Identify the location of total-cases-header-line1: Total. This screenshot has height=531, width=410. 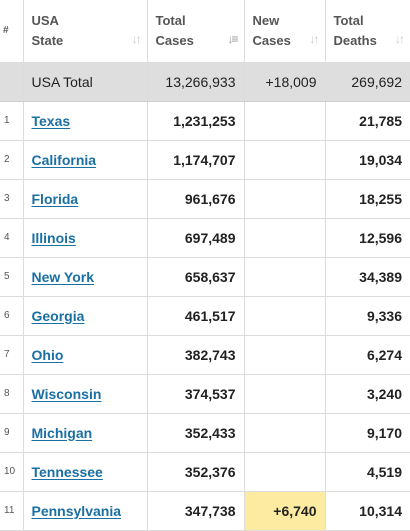
(170, 20).